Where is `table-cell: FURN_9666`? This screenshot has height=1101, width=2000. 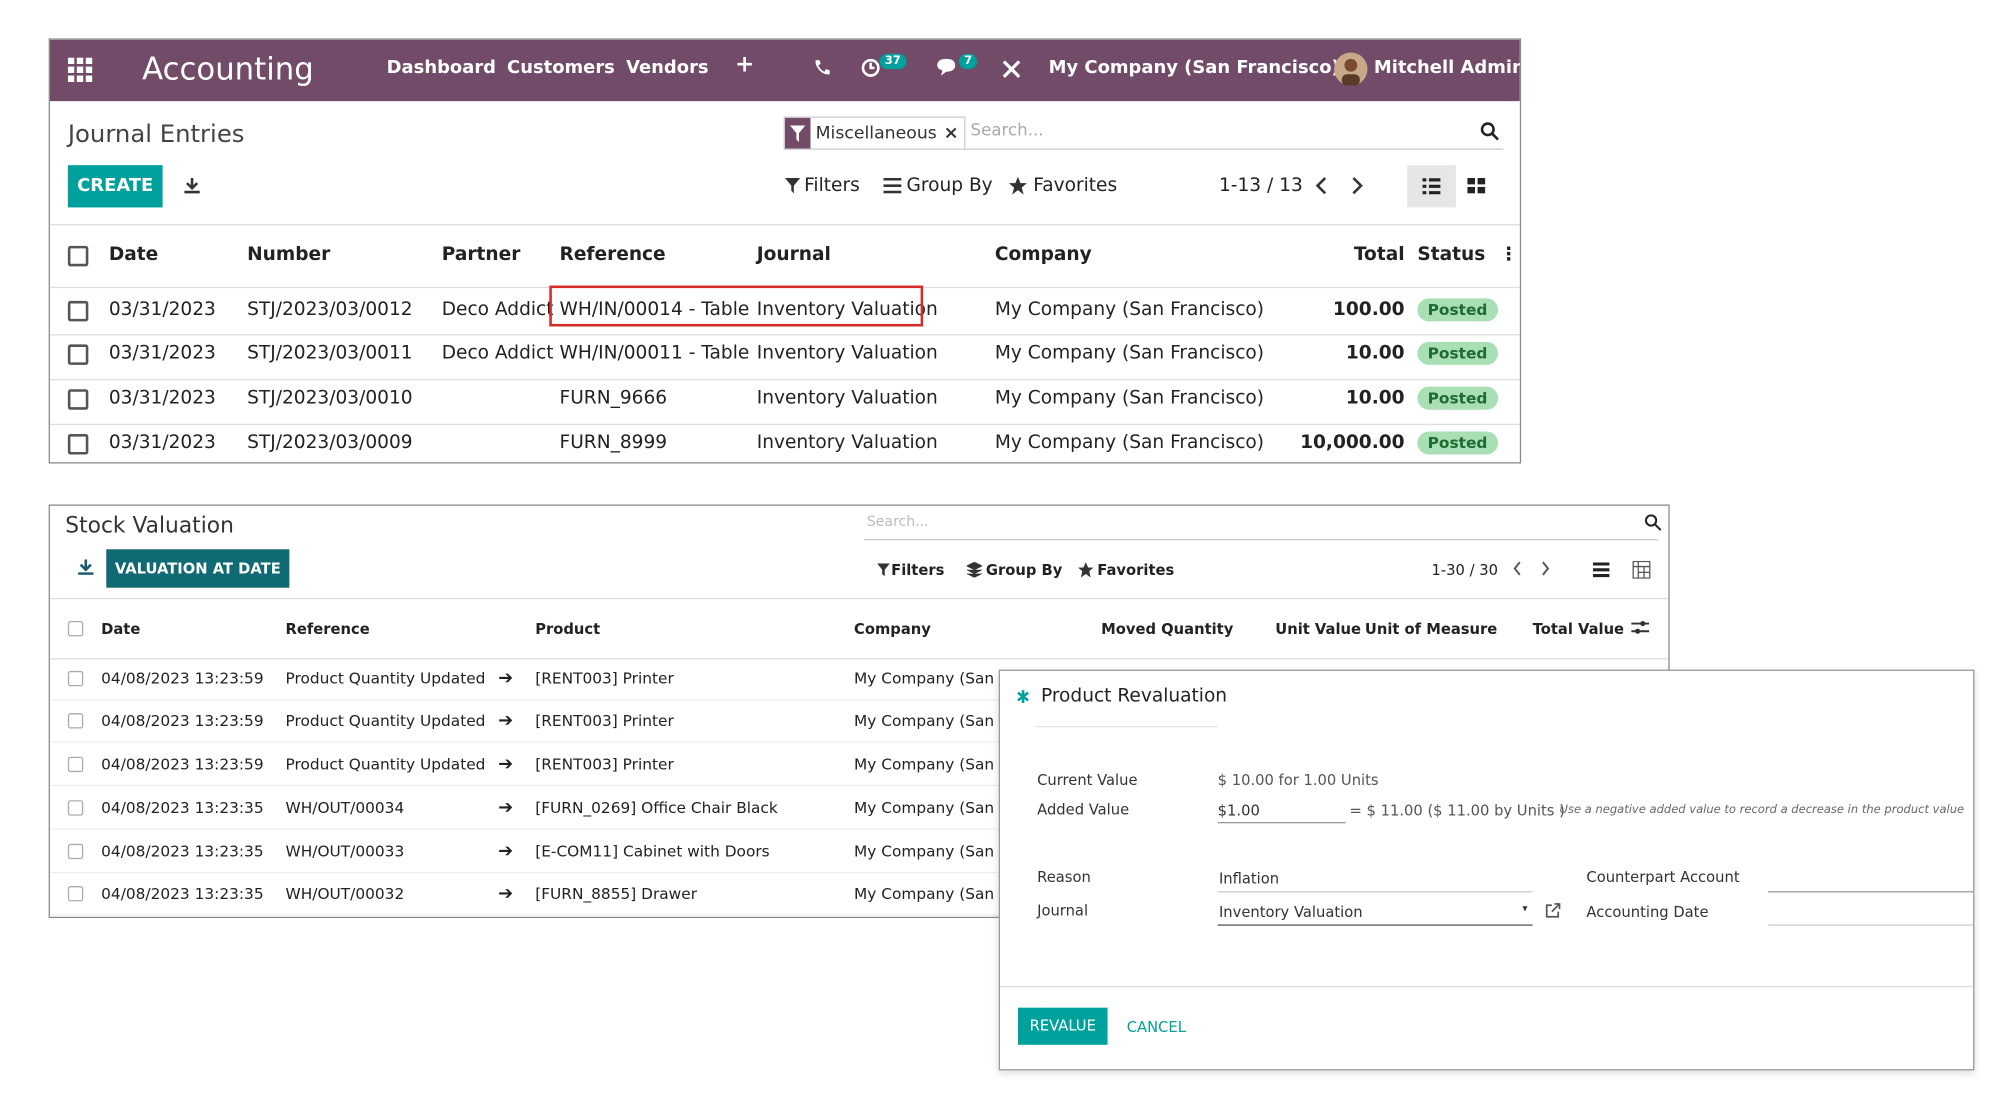
table-cell: FURN_9666 is located at coordinates (613, 398).